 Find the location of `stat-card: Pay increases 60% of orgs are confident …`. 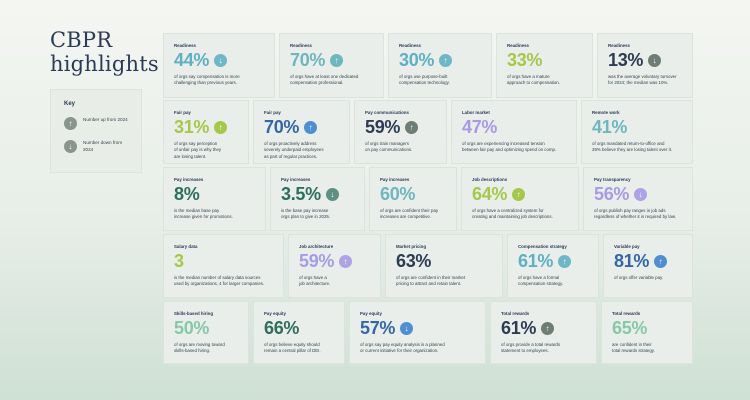

stat-card: Pay increases 60% of orgs are confident … is located at coordinates (413, 199).